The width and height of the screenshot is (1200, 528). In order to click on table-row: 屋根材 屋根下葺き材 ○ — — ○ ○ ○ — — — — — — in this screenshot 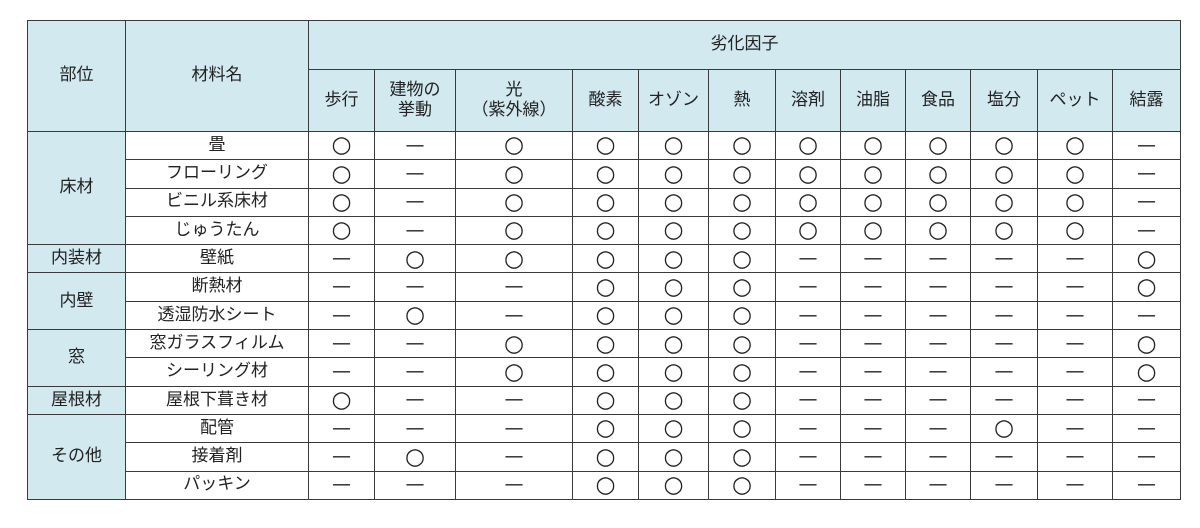, I will do `click(604, 400)`.